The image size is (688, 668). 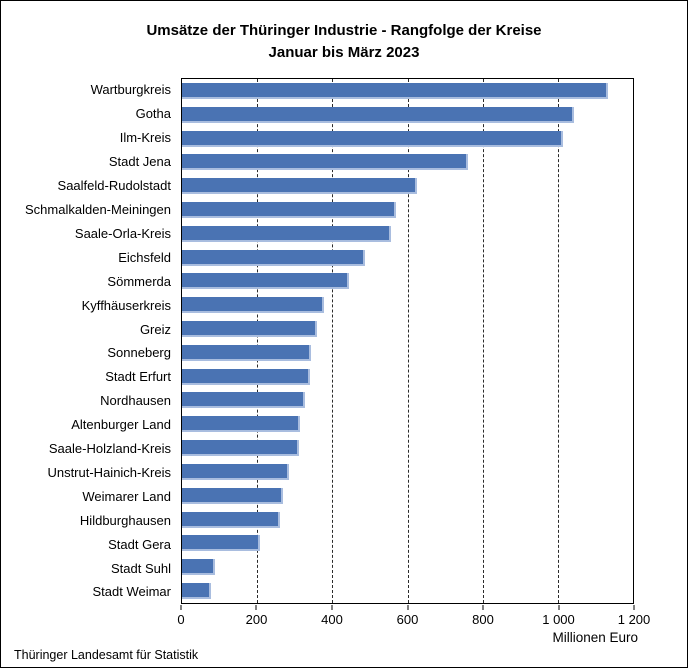 I want to click on category-label: Weimarer Land, so click(x=126, y=496).